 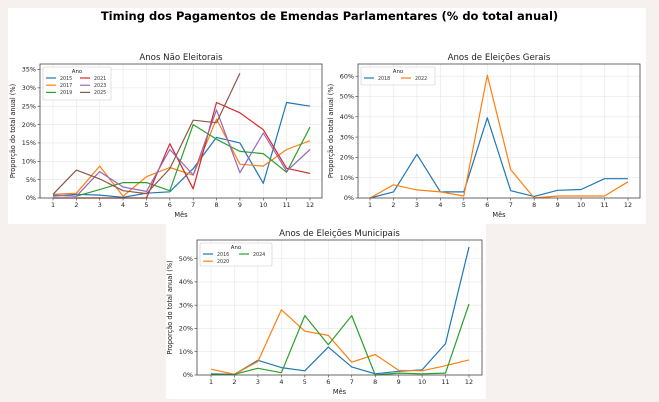 I want to click on legend-label-2024: 2024, so click(x=259, y=255).